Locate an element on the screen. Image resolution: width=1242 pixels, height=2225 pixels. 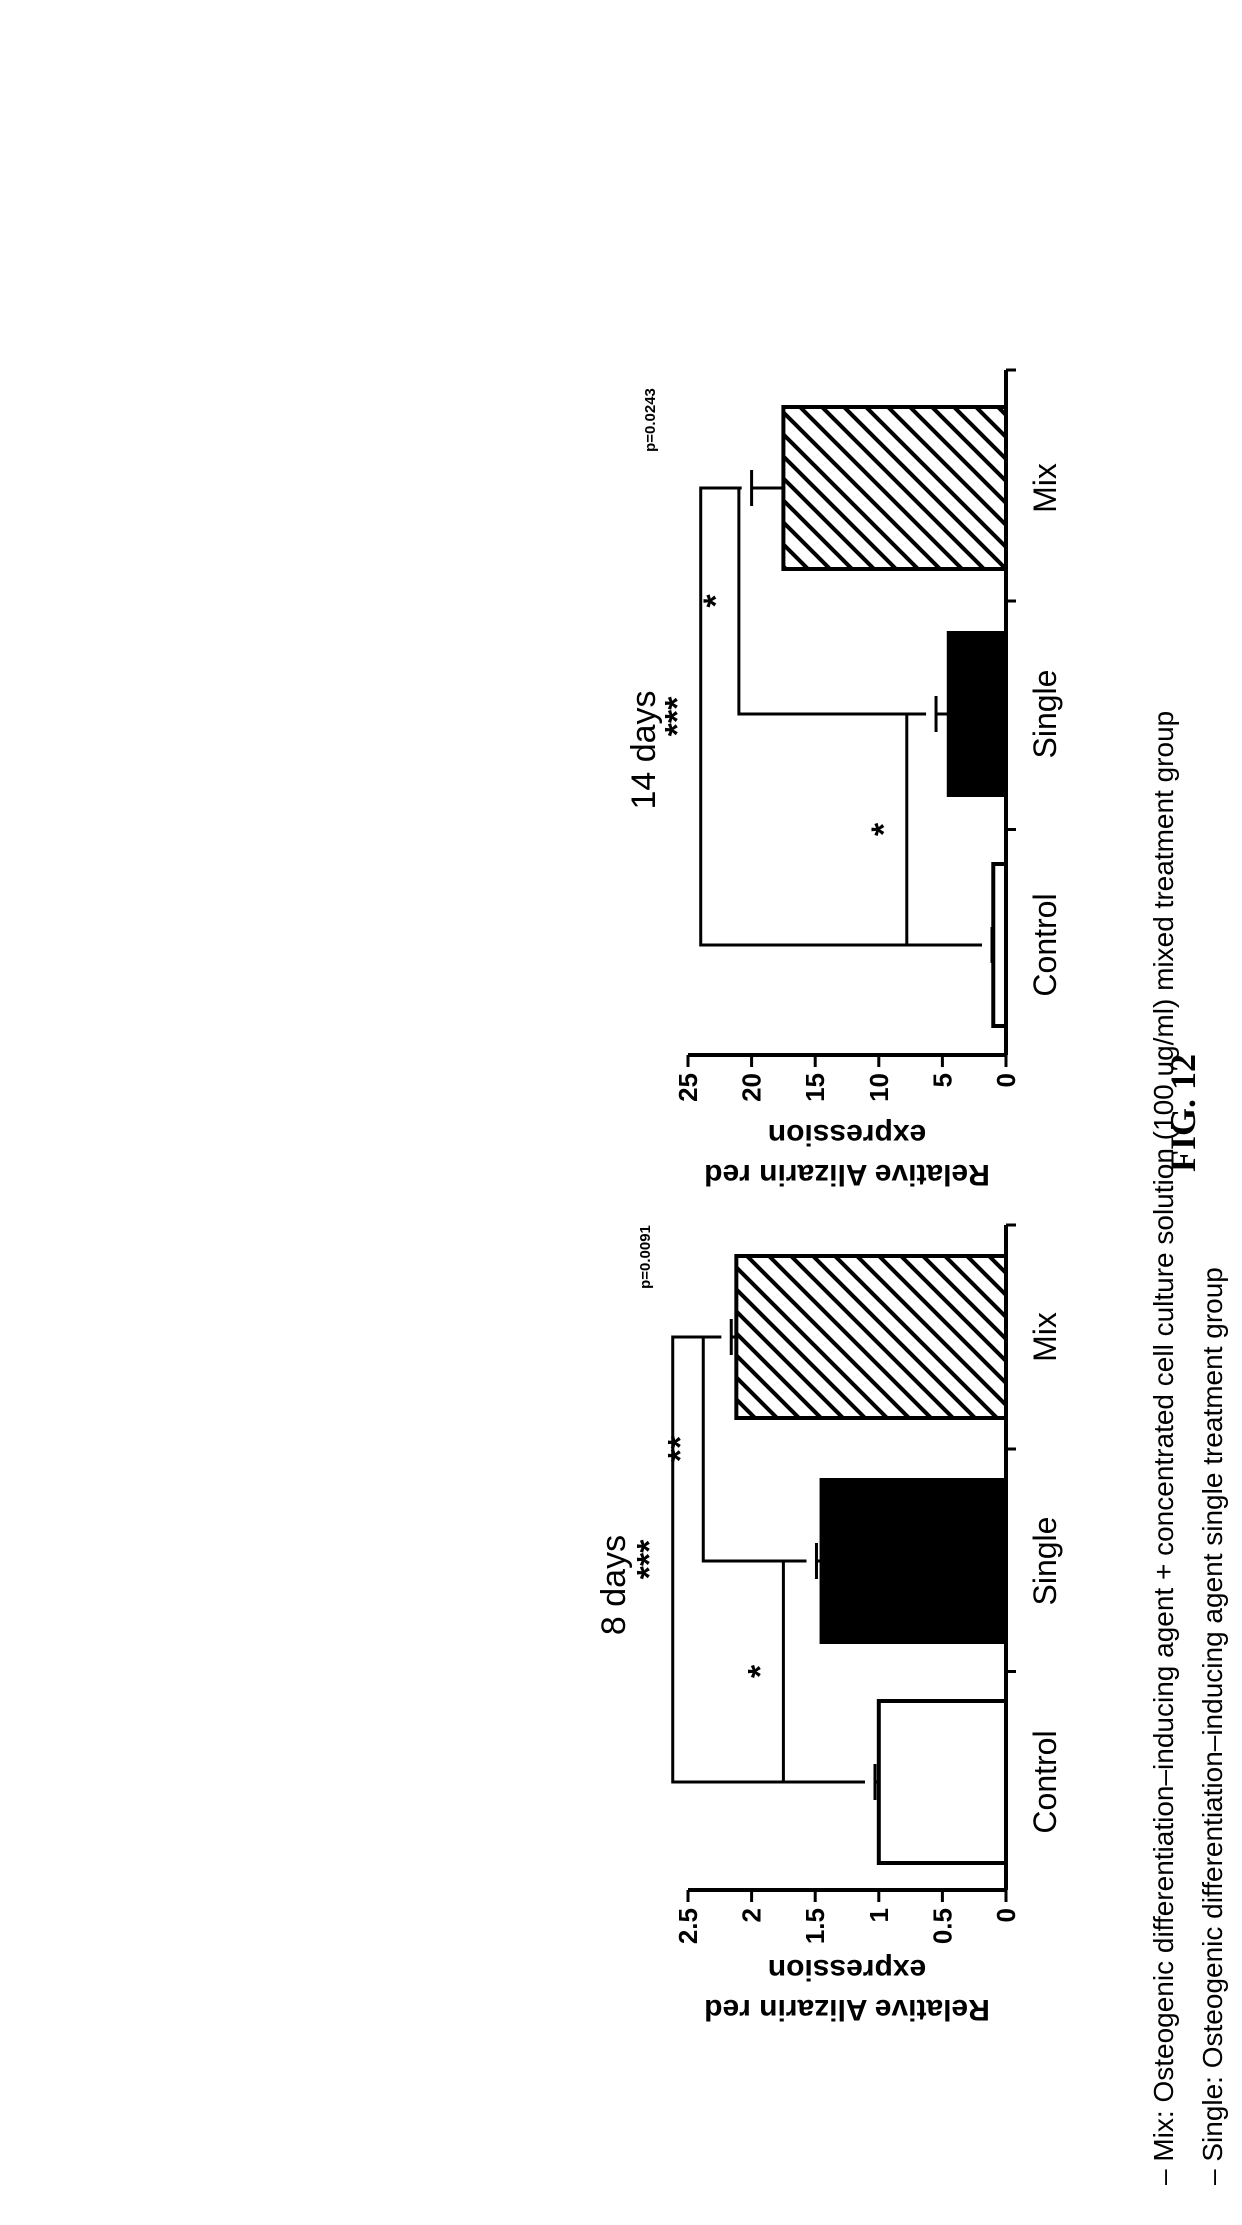
panel-title: 8 days is located at coordinates (614, 1585).